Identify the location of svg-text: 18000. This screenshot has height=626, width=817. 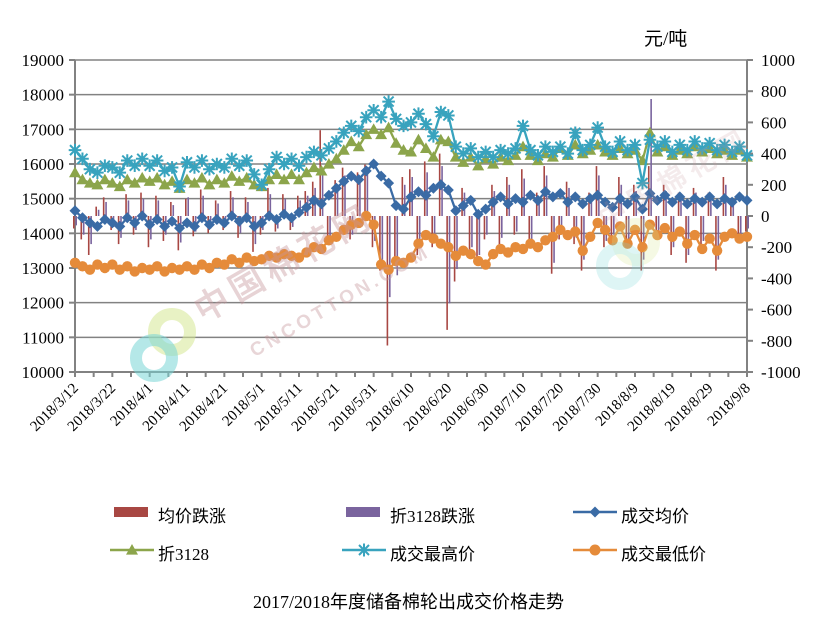
(43, 95).